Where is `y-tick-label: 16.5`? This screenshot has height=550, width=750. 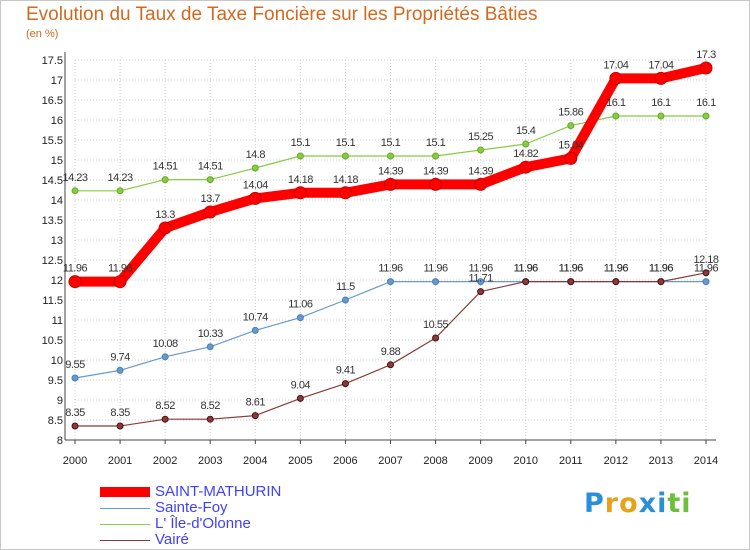
y-tick-label: 16.5 is located at coordinates (52, 101).